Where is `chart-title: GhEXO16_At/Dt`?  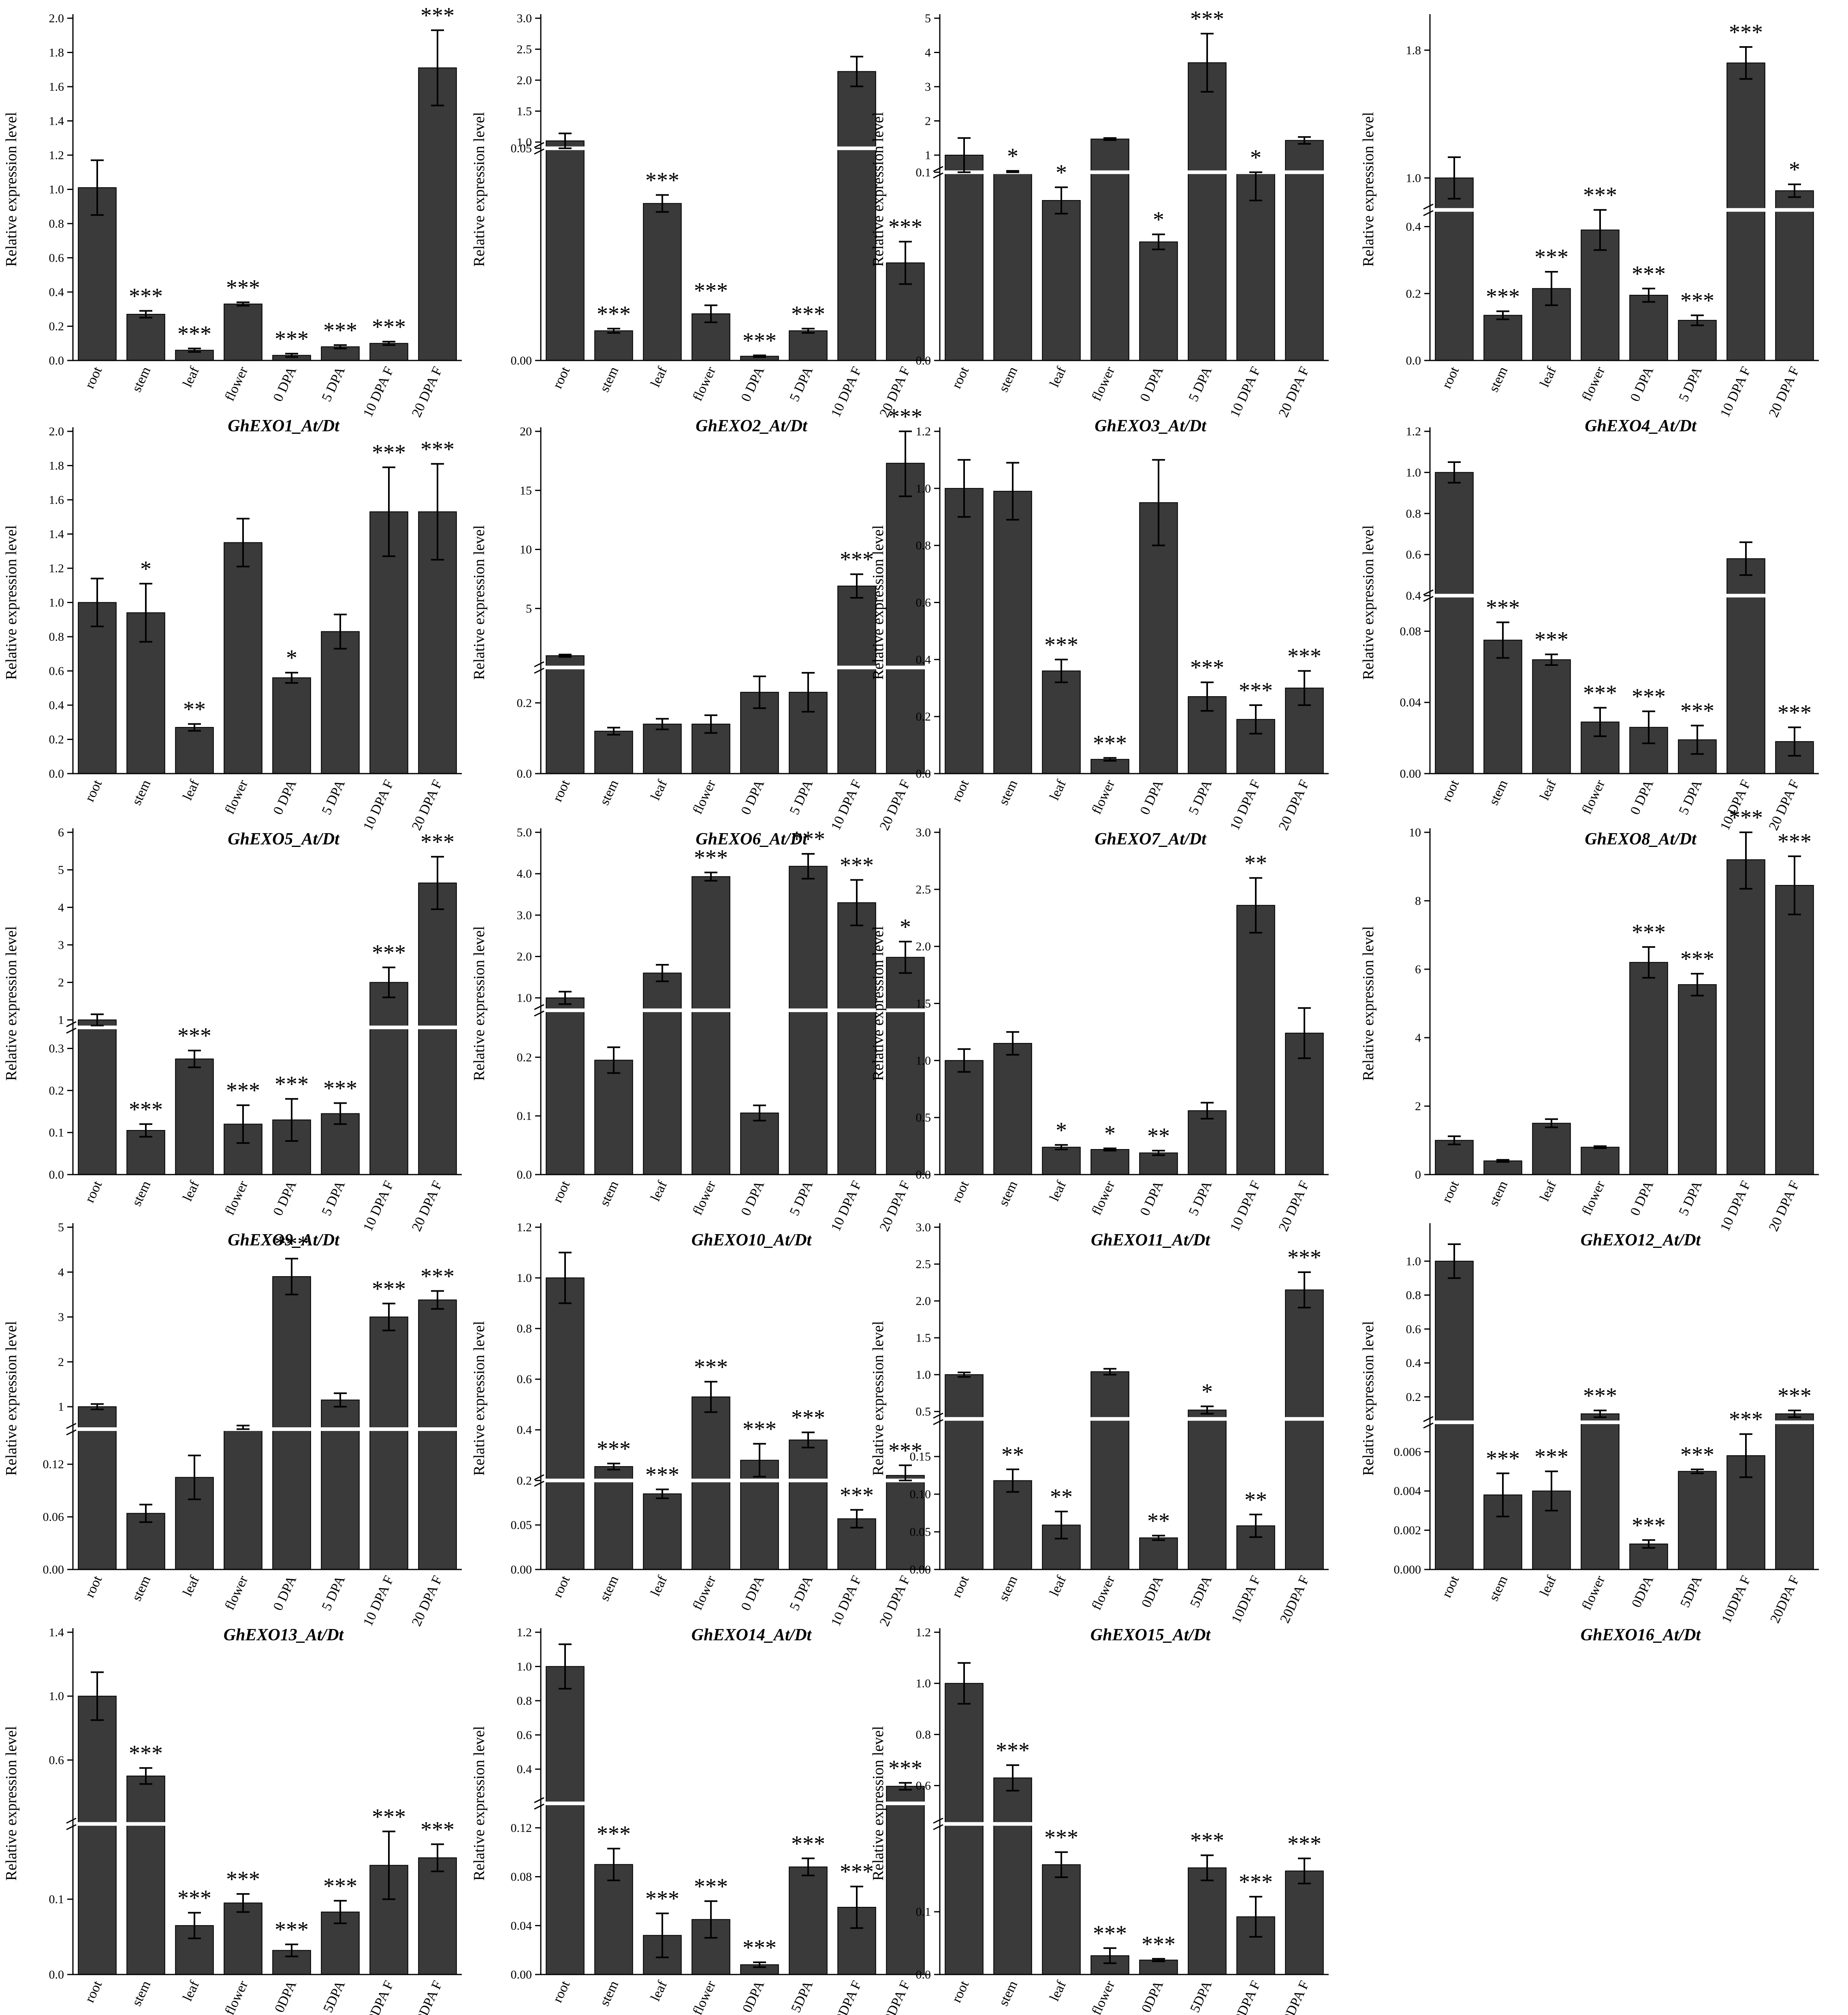
chart-title: GhEXO16_At/Dt is located at coordinates (1641, 1635).